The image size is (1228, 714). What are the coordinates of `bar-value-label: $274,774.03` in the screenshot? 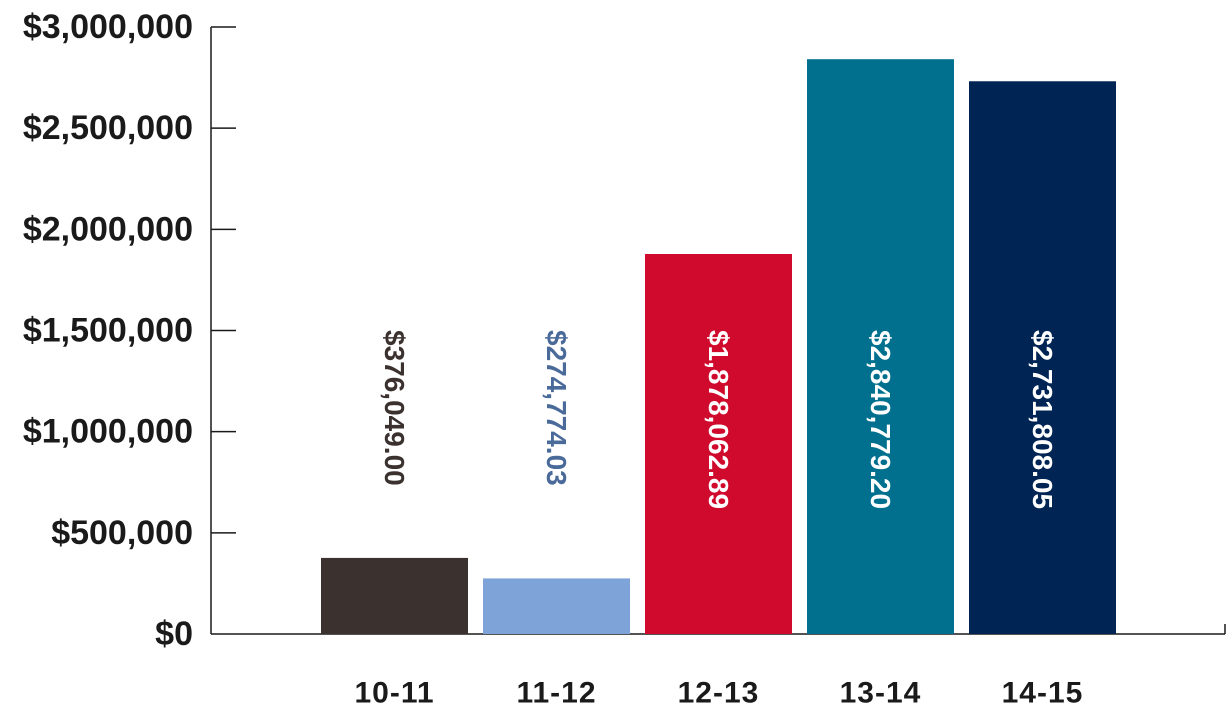 It's located at (556, 408).